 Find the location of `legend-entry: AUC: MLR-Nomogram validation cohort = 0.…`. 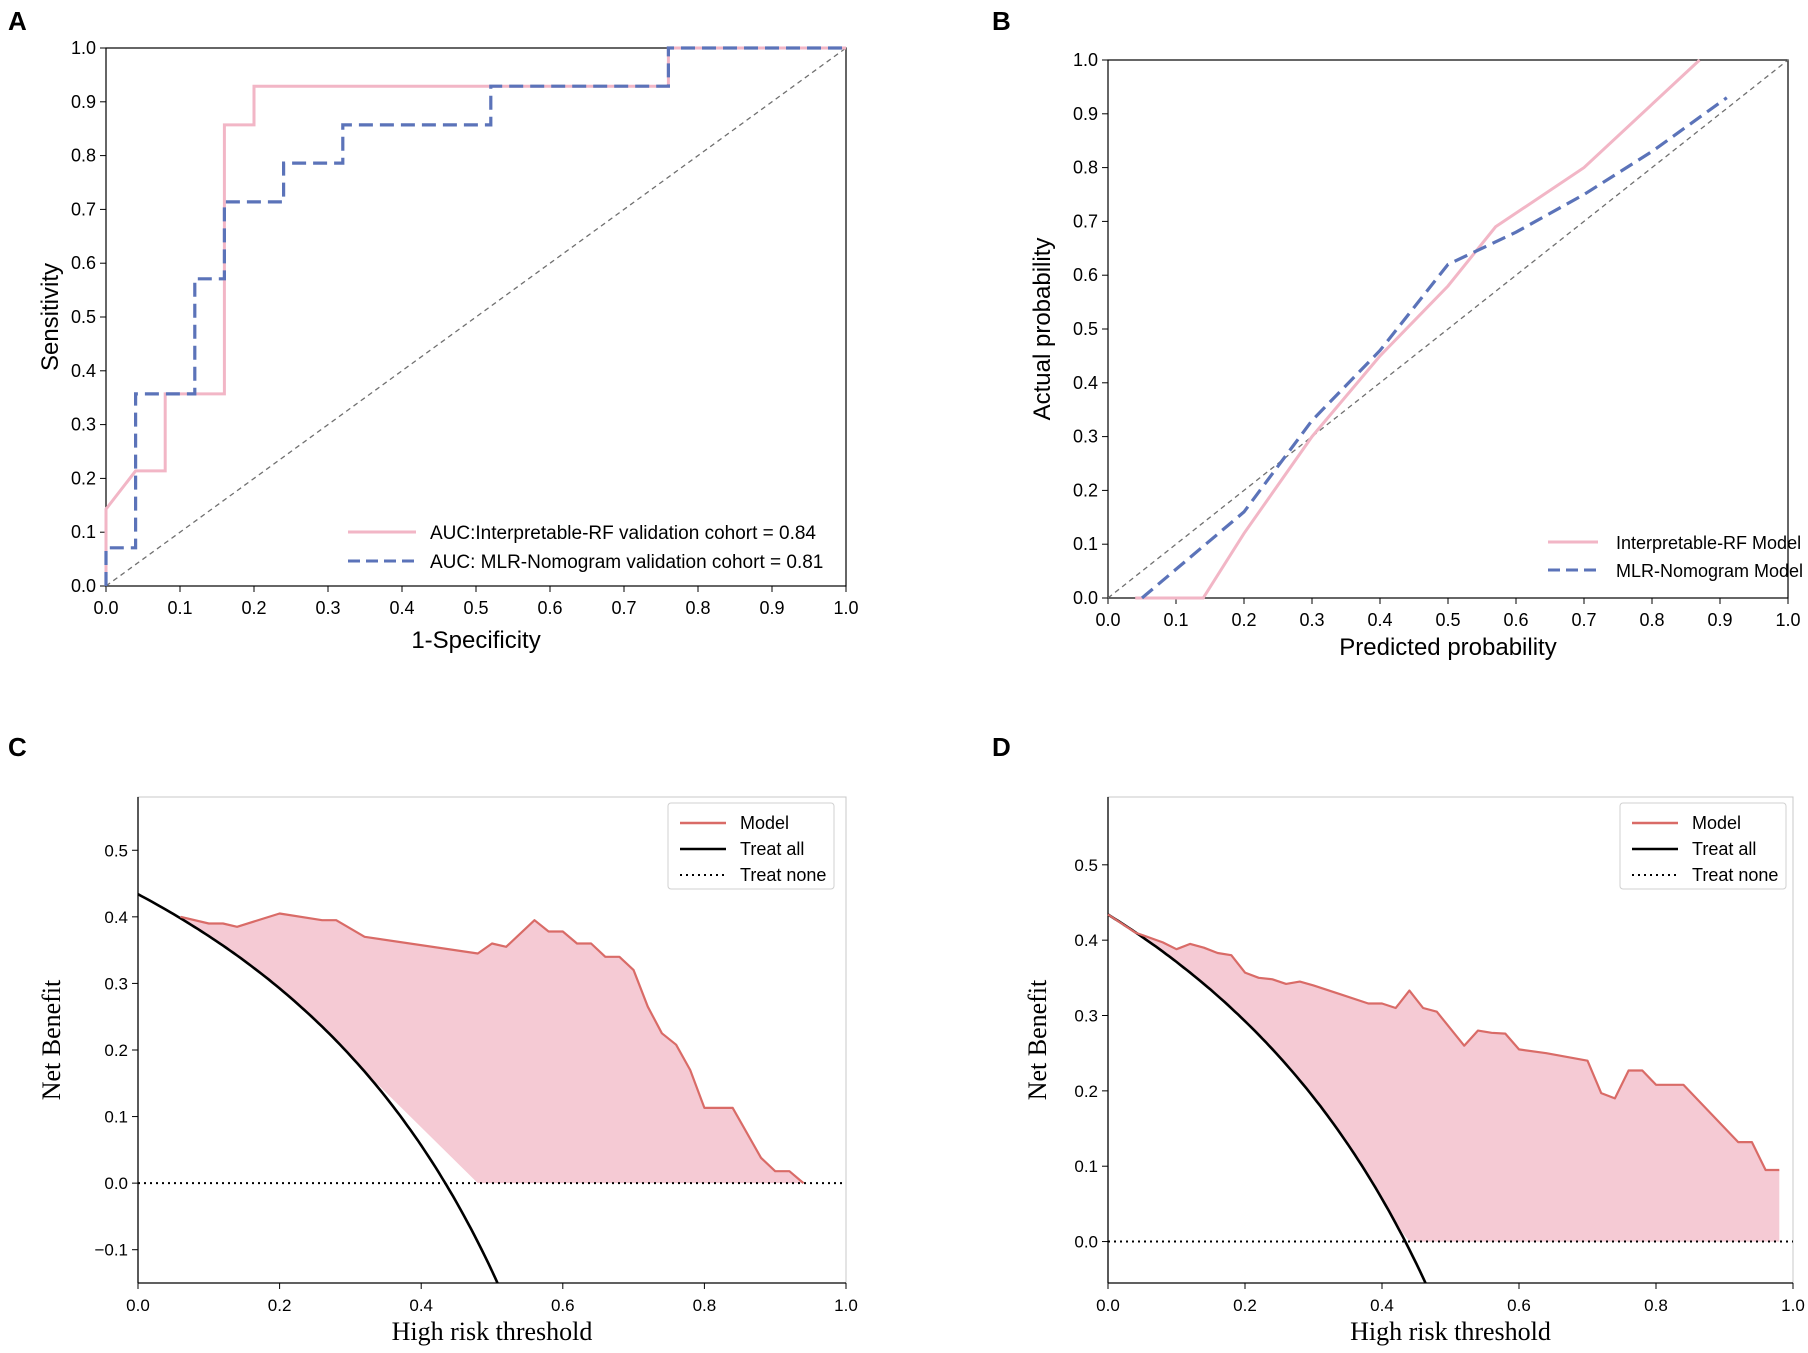

legend-entry: AUC: MLR-Nomogram validation cohort = 0.… is located at coordinates (626, 562).